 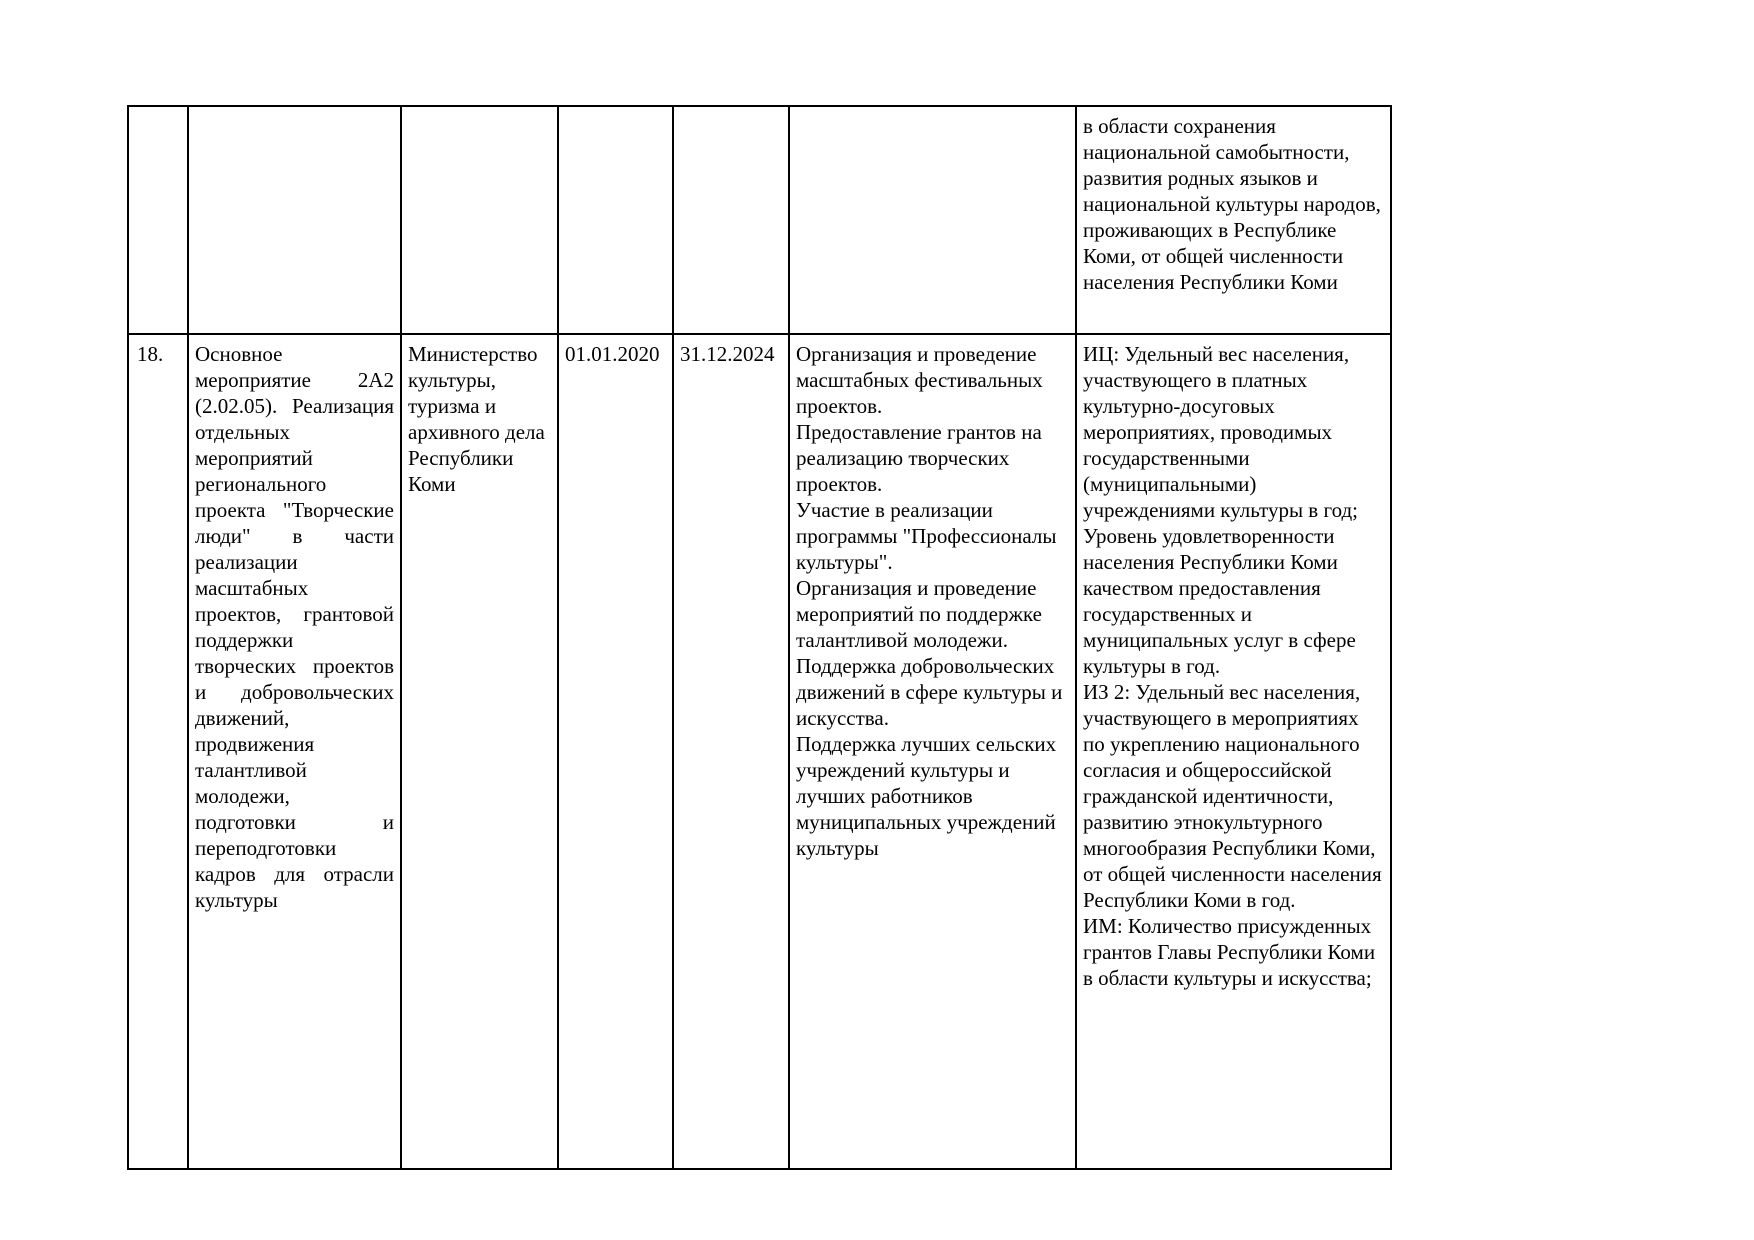 What do you see at coordinates (932, 220) in the screenshot?
I see `continuation-activities-cell` at bounding box center [932, 220].